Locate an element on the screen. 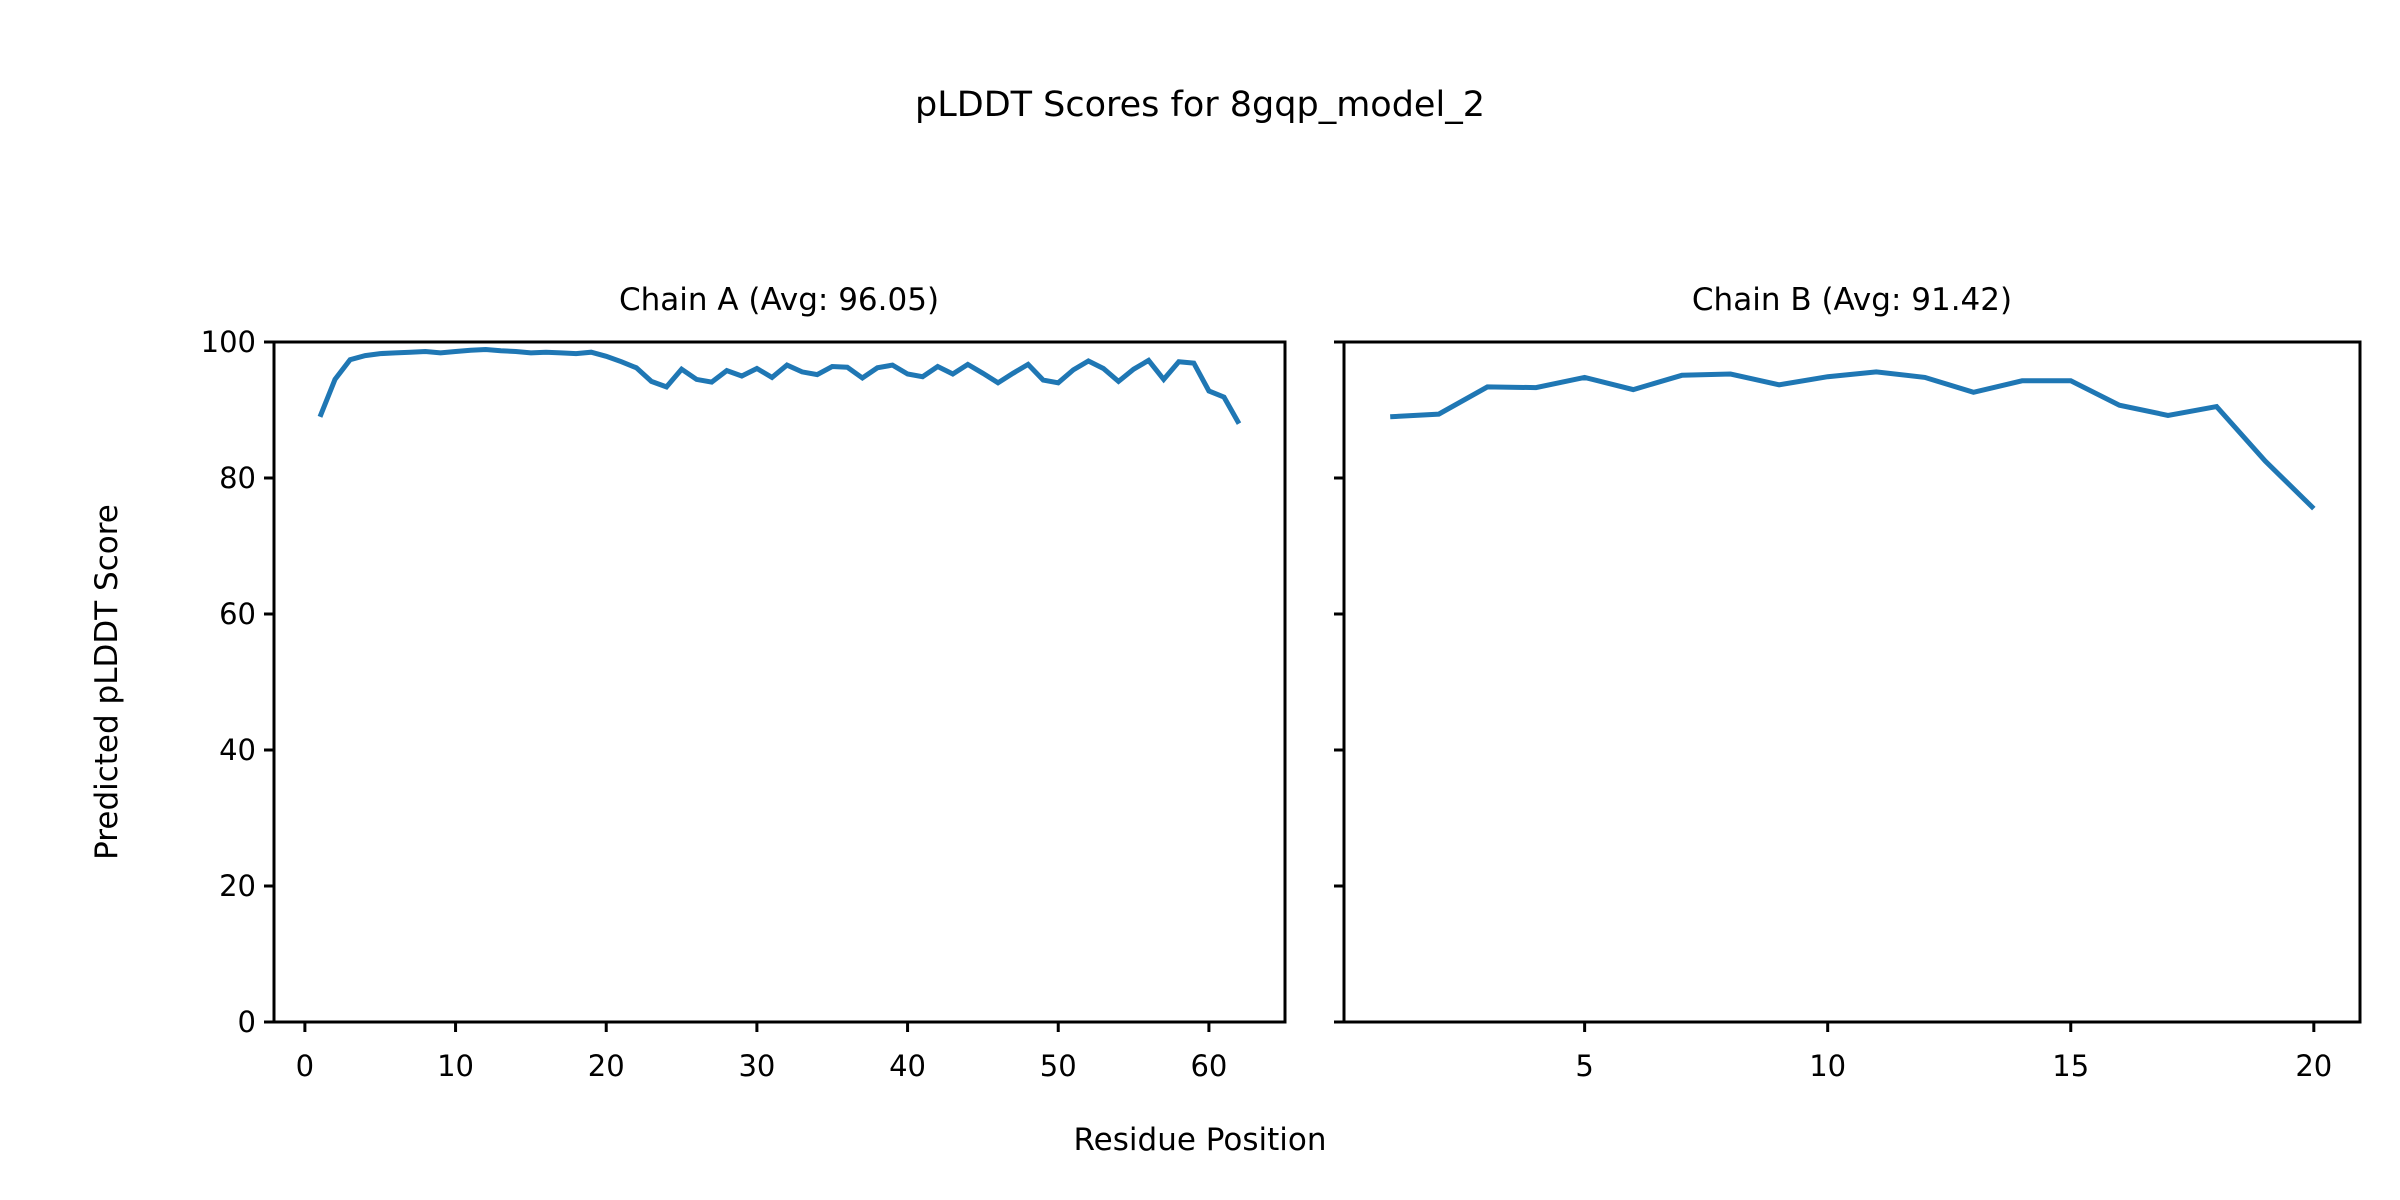  chain-a-subplot-title: Chain A (Avg: 96.05) is located at coordinates (779, 300).